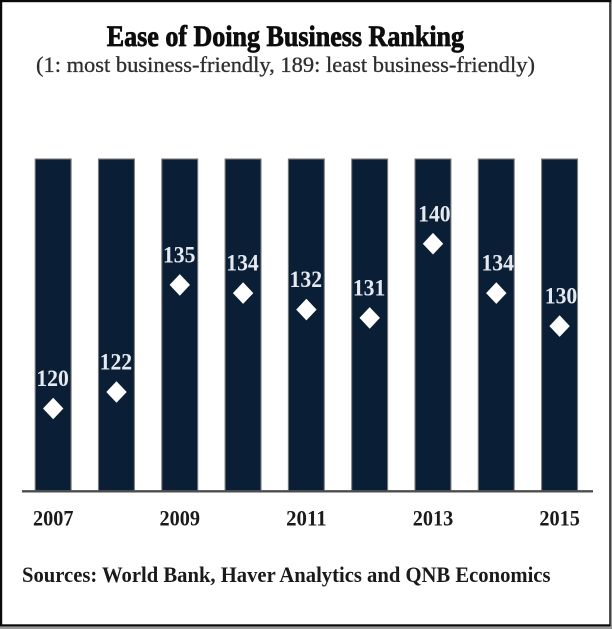  What do you see at coordinates (180, 518) in the screenshot?
I see `svg-text: 2009` at bounding box center [180, 518].